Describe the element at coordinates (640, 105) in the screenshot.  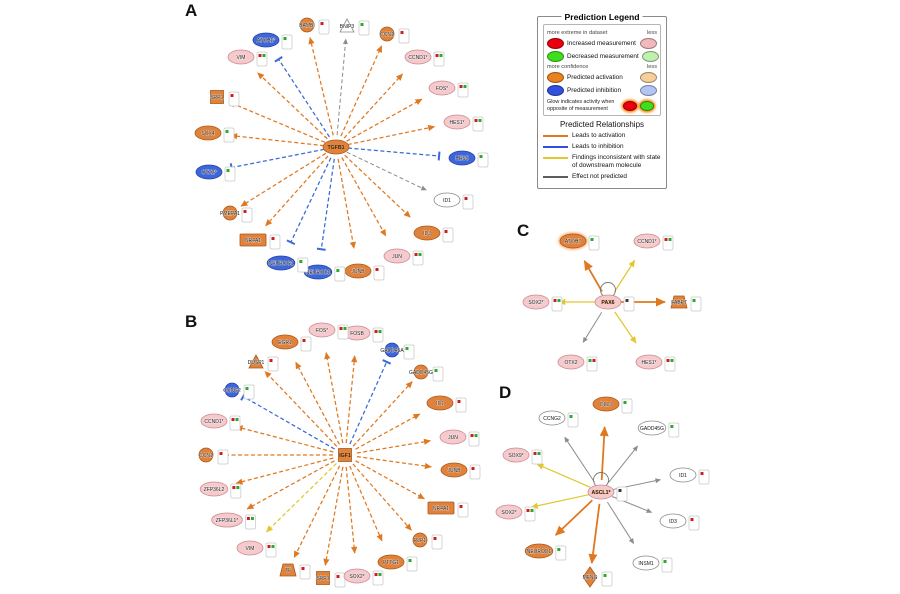
I see `legend-glow-swatches` at that location.